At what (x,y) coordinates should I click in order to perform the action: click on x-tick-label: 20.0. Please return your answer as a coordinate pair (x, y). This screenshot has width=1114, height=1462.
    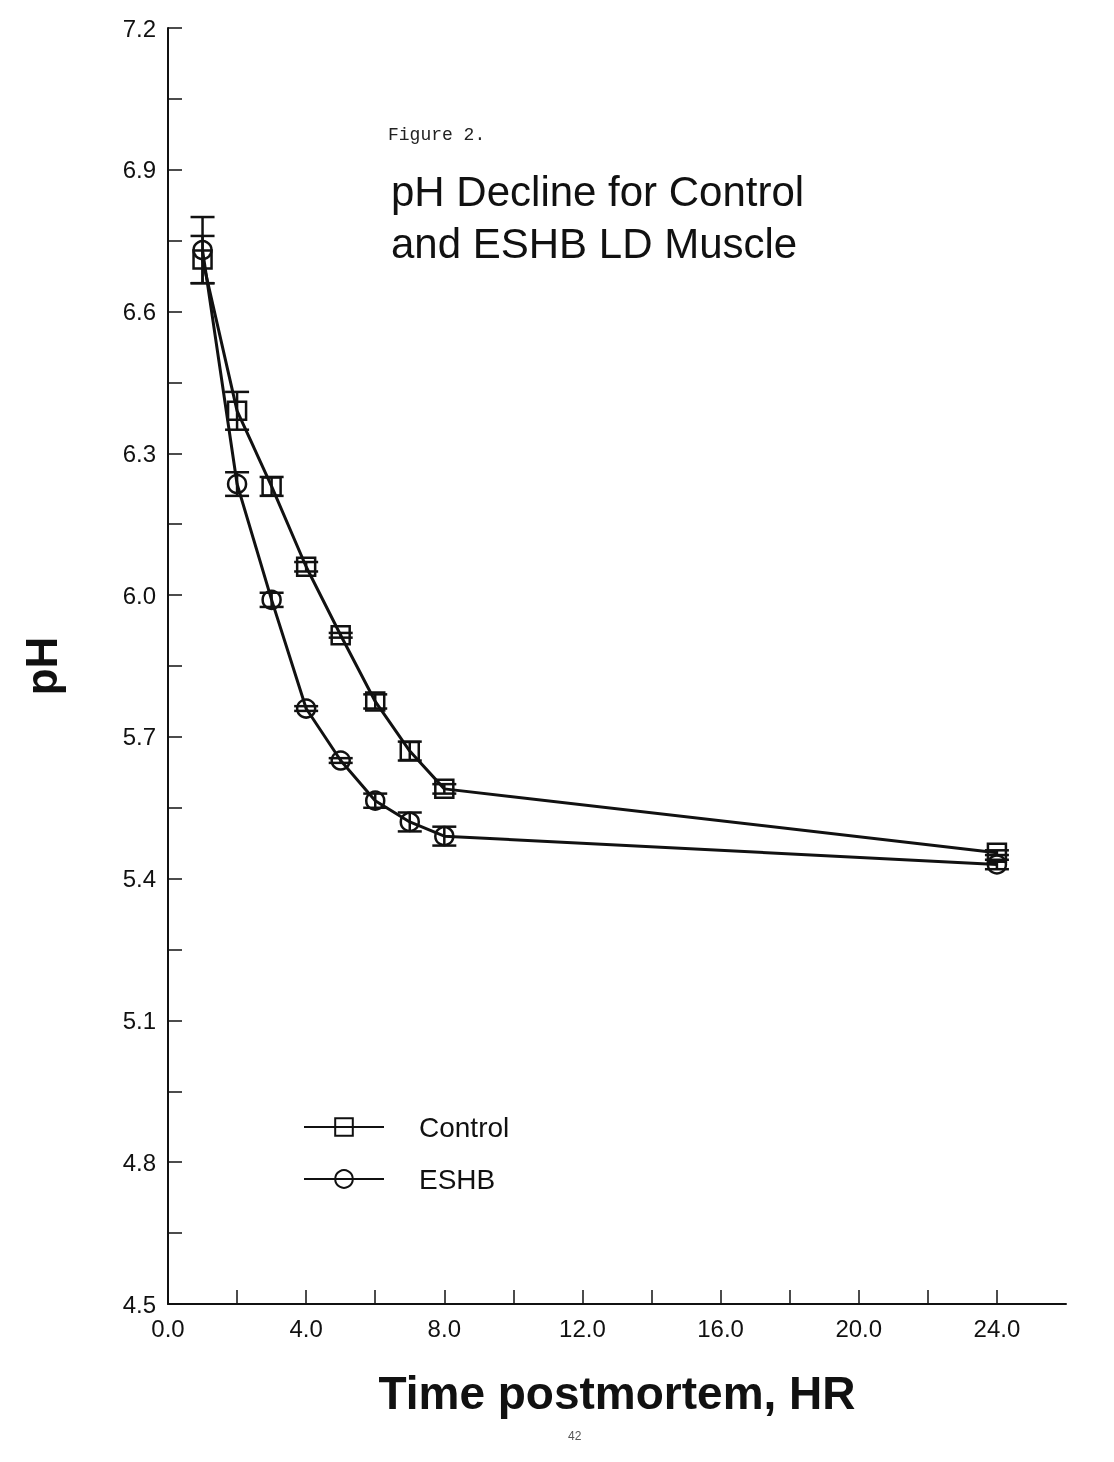
    Looking at the image, I should click on (859, 1328).